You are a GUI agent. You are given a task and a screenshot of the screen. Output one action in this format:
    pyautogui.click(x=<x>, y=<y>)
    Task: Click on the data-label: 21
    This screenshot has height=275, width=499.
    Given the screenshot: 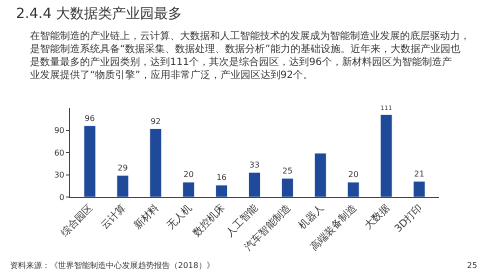 What is the action you would take?
    pyautogui.click(x=419, y=173)
    